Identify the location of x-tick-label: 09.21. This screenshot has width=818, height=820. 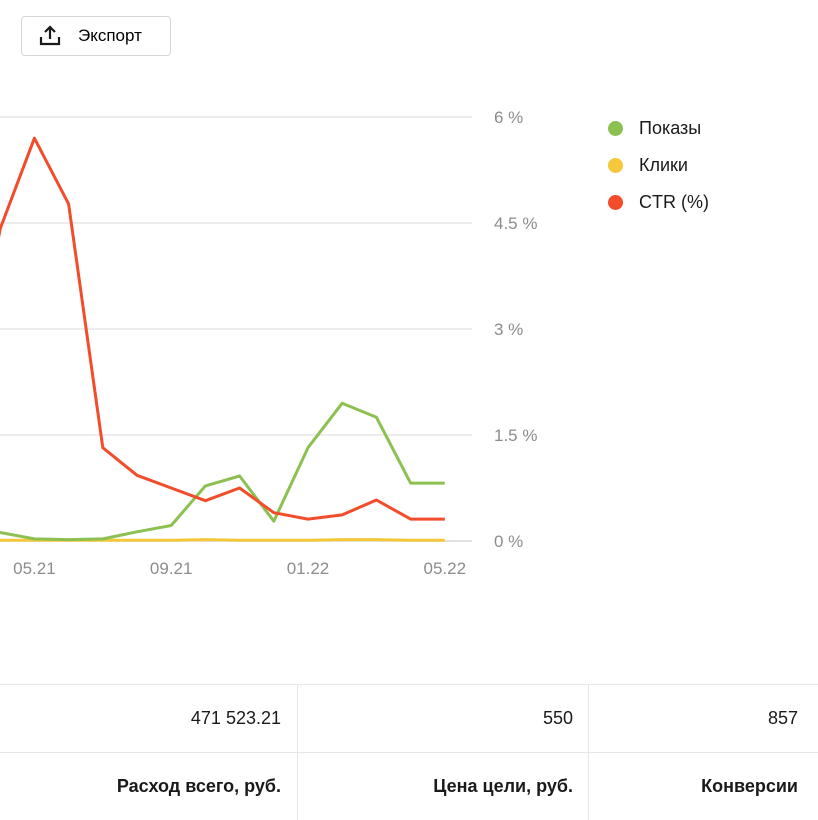
(171, 568).